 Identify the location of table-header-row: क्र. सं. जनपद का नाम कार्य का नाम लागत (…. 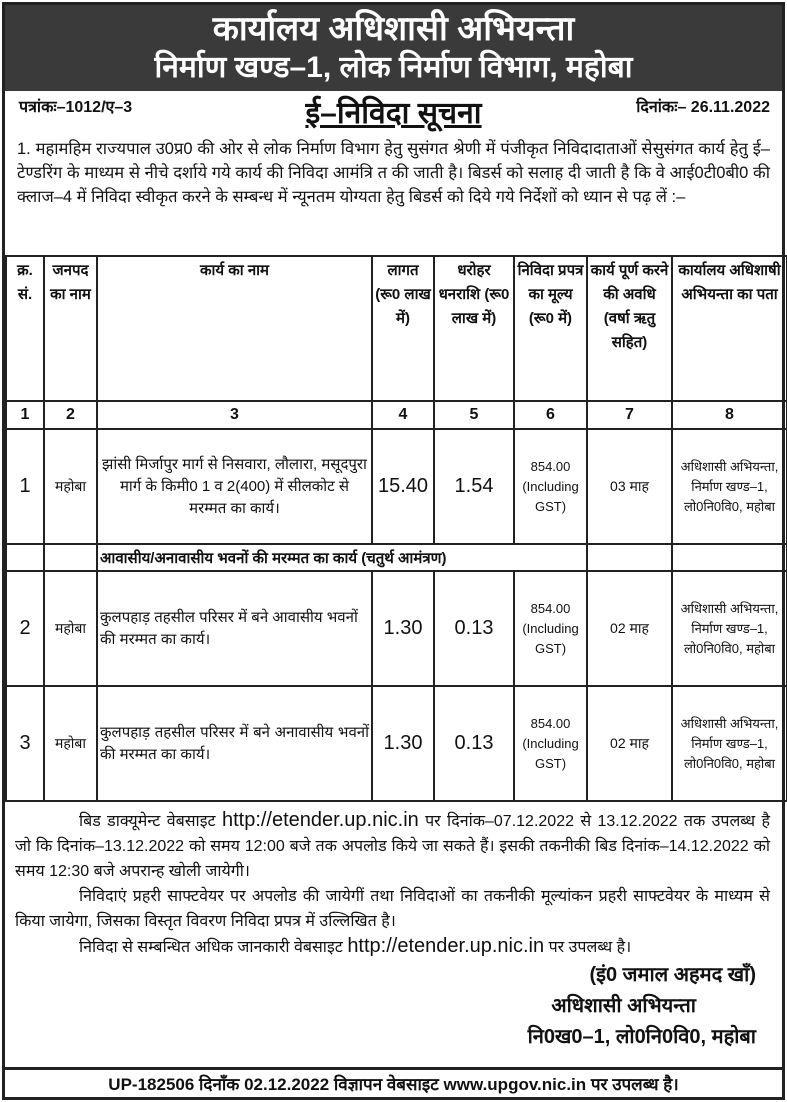
(396, 328).